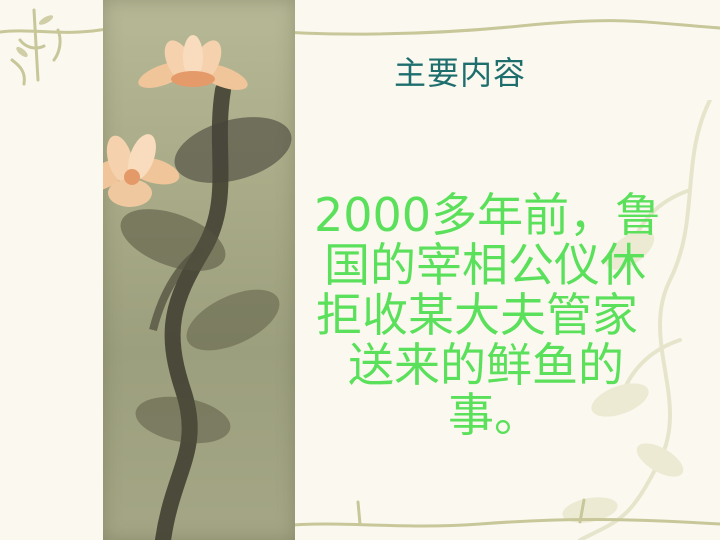 The image size is (720, 540). I want to click on body-line: 送来的鲜鱼的, so click(486, 365).